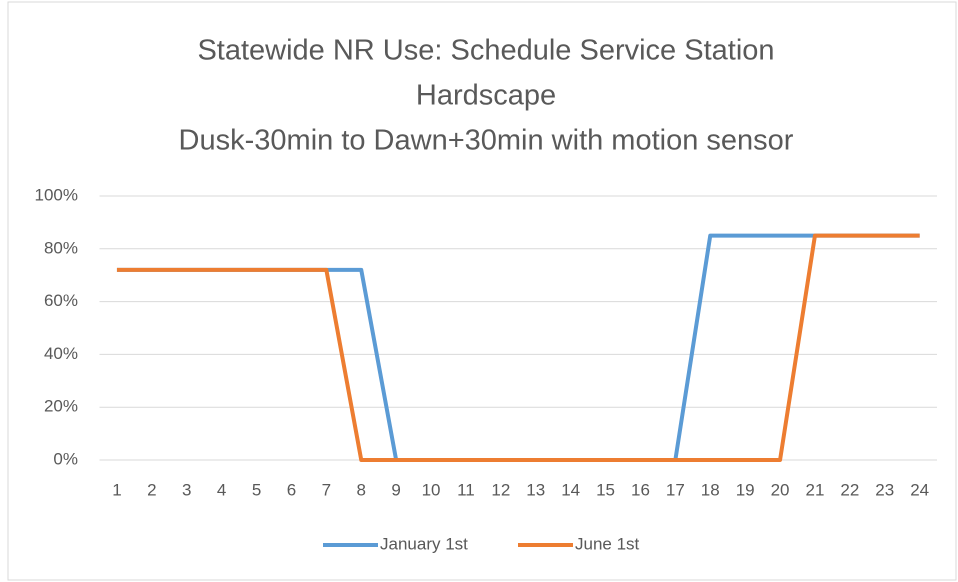 The height and width of the screenshot is (582, 958). I want to click on y-tick-label: 20%, so click(61, 406).